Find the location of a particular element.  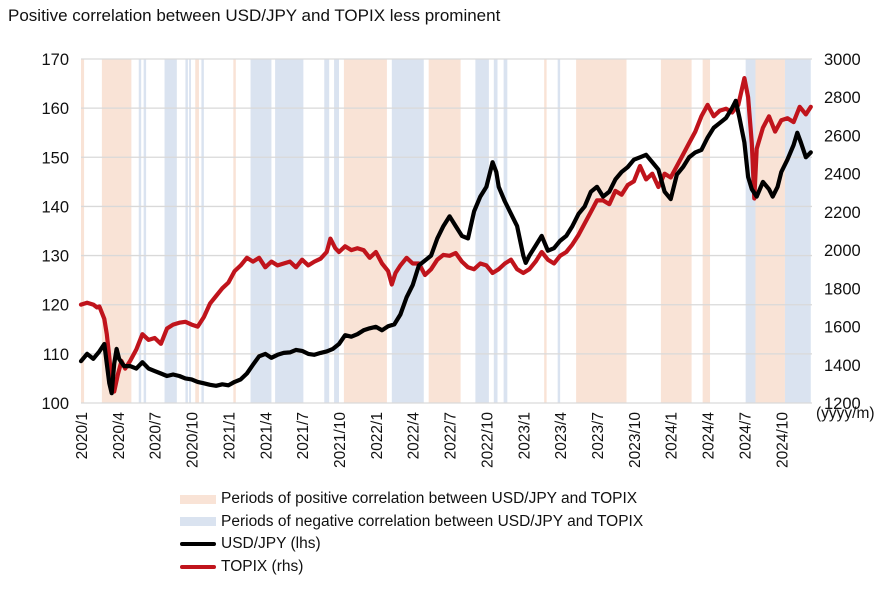

legend-swatch-positive is located at coordinates (198, 499).